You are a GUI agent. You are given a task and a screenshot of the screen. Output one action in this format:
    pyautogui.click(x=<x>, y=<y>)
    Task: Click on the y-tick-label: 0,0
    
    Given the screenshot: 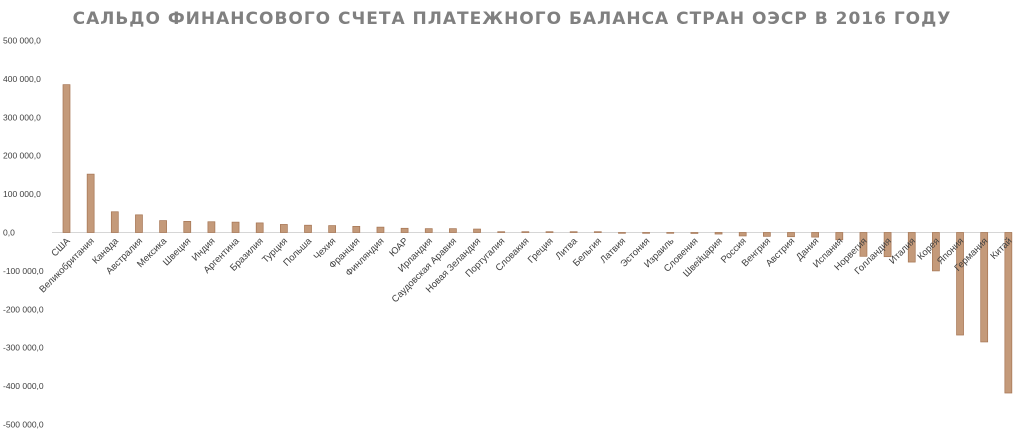 What is the action you would take?
    pyautogui.click(x=9, y=233)
    